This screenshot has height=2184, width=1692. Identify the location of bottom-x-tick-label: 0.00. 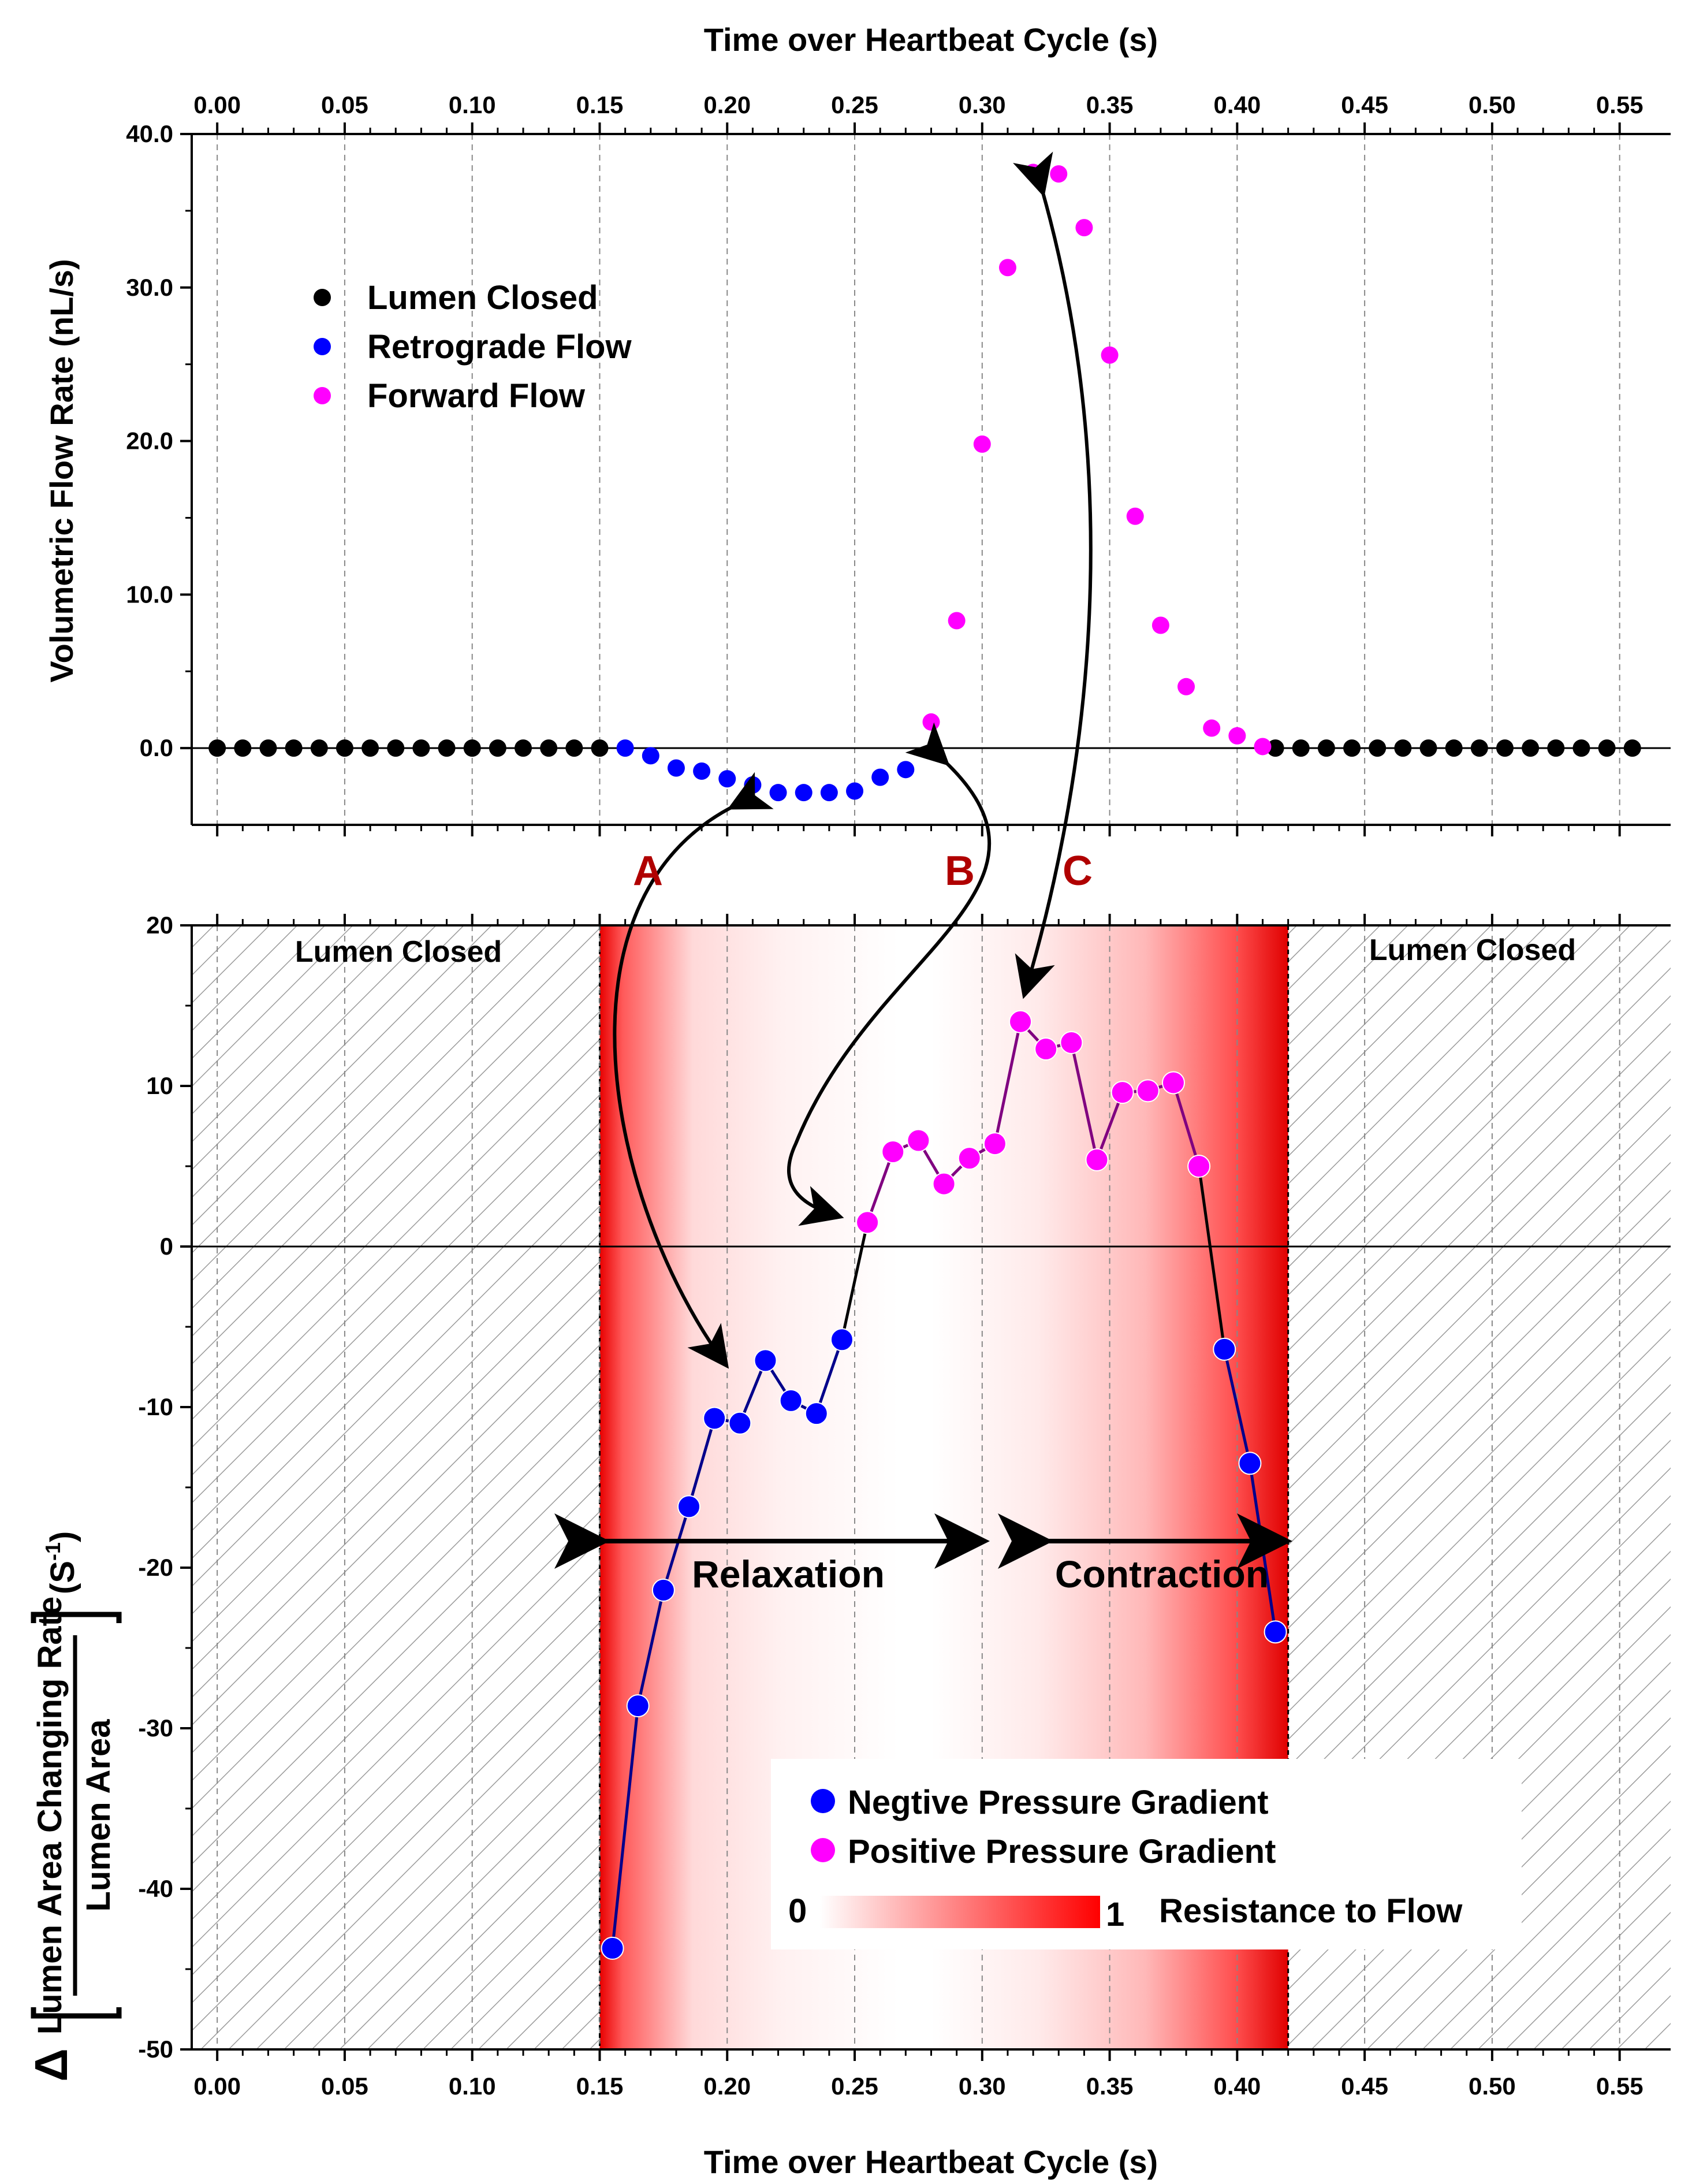
(217, 2087).